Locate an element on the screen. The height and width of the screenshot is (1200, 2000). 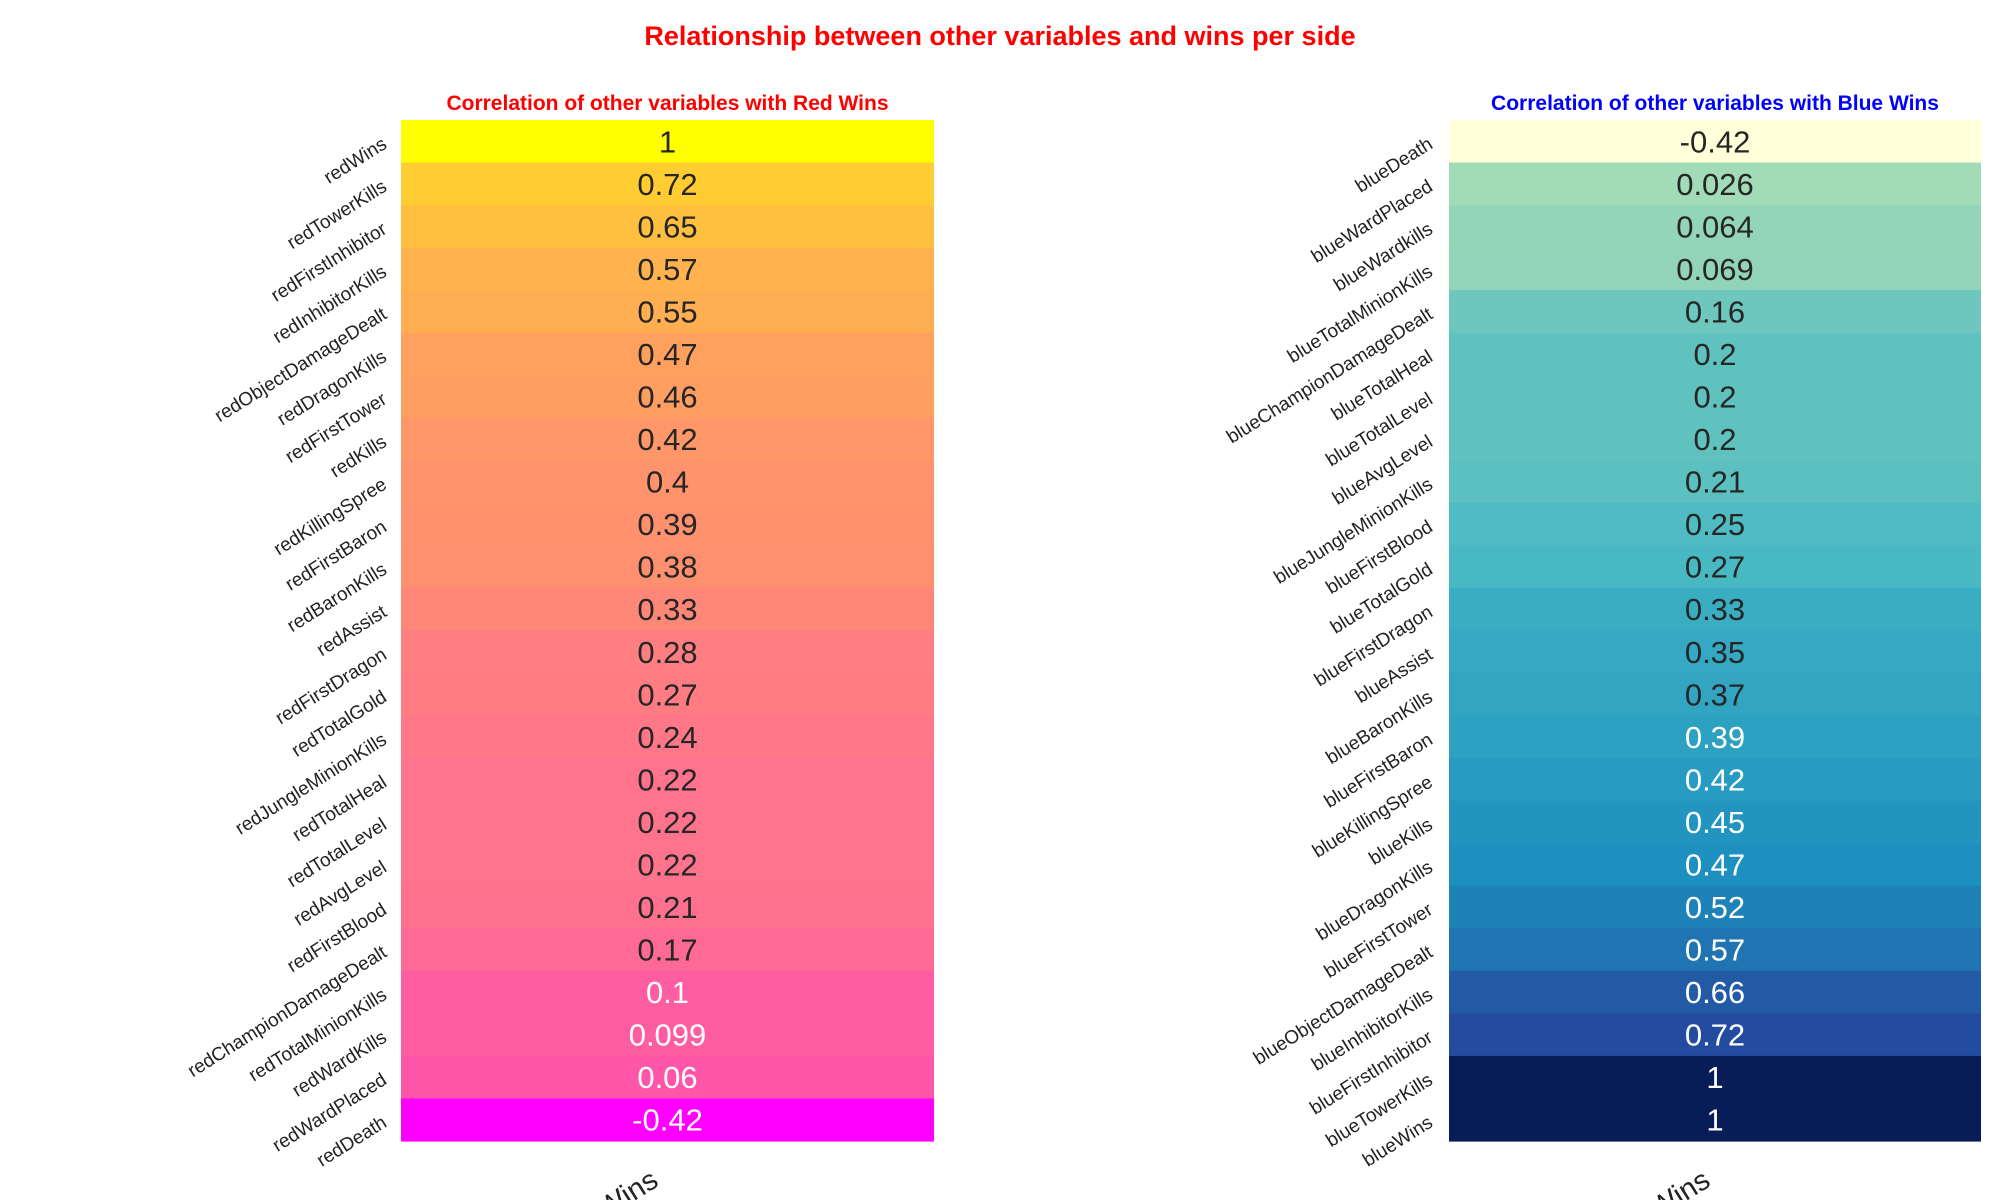
cell-value: 0.52 is located at coordinates (1715, 907).